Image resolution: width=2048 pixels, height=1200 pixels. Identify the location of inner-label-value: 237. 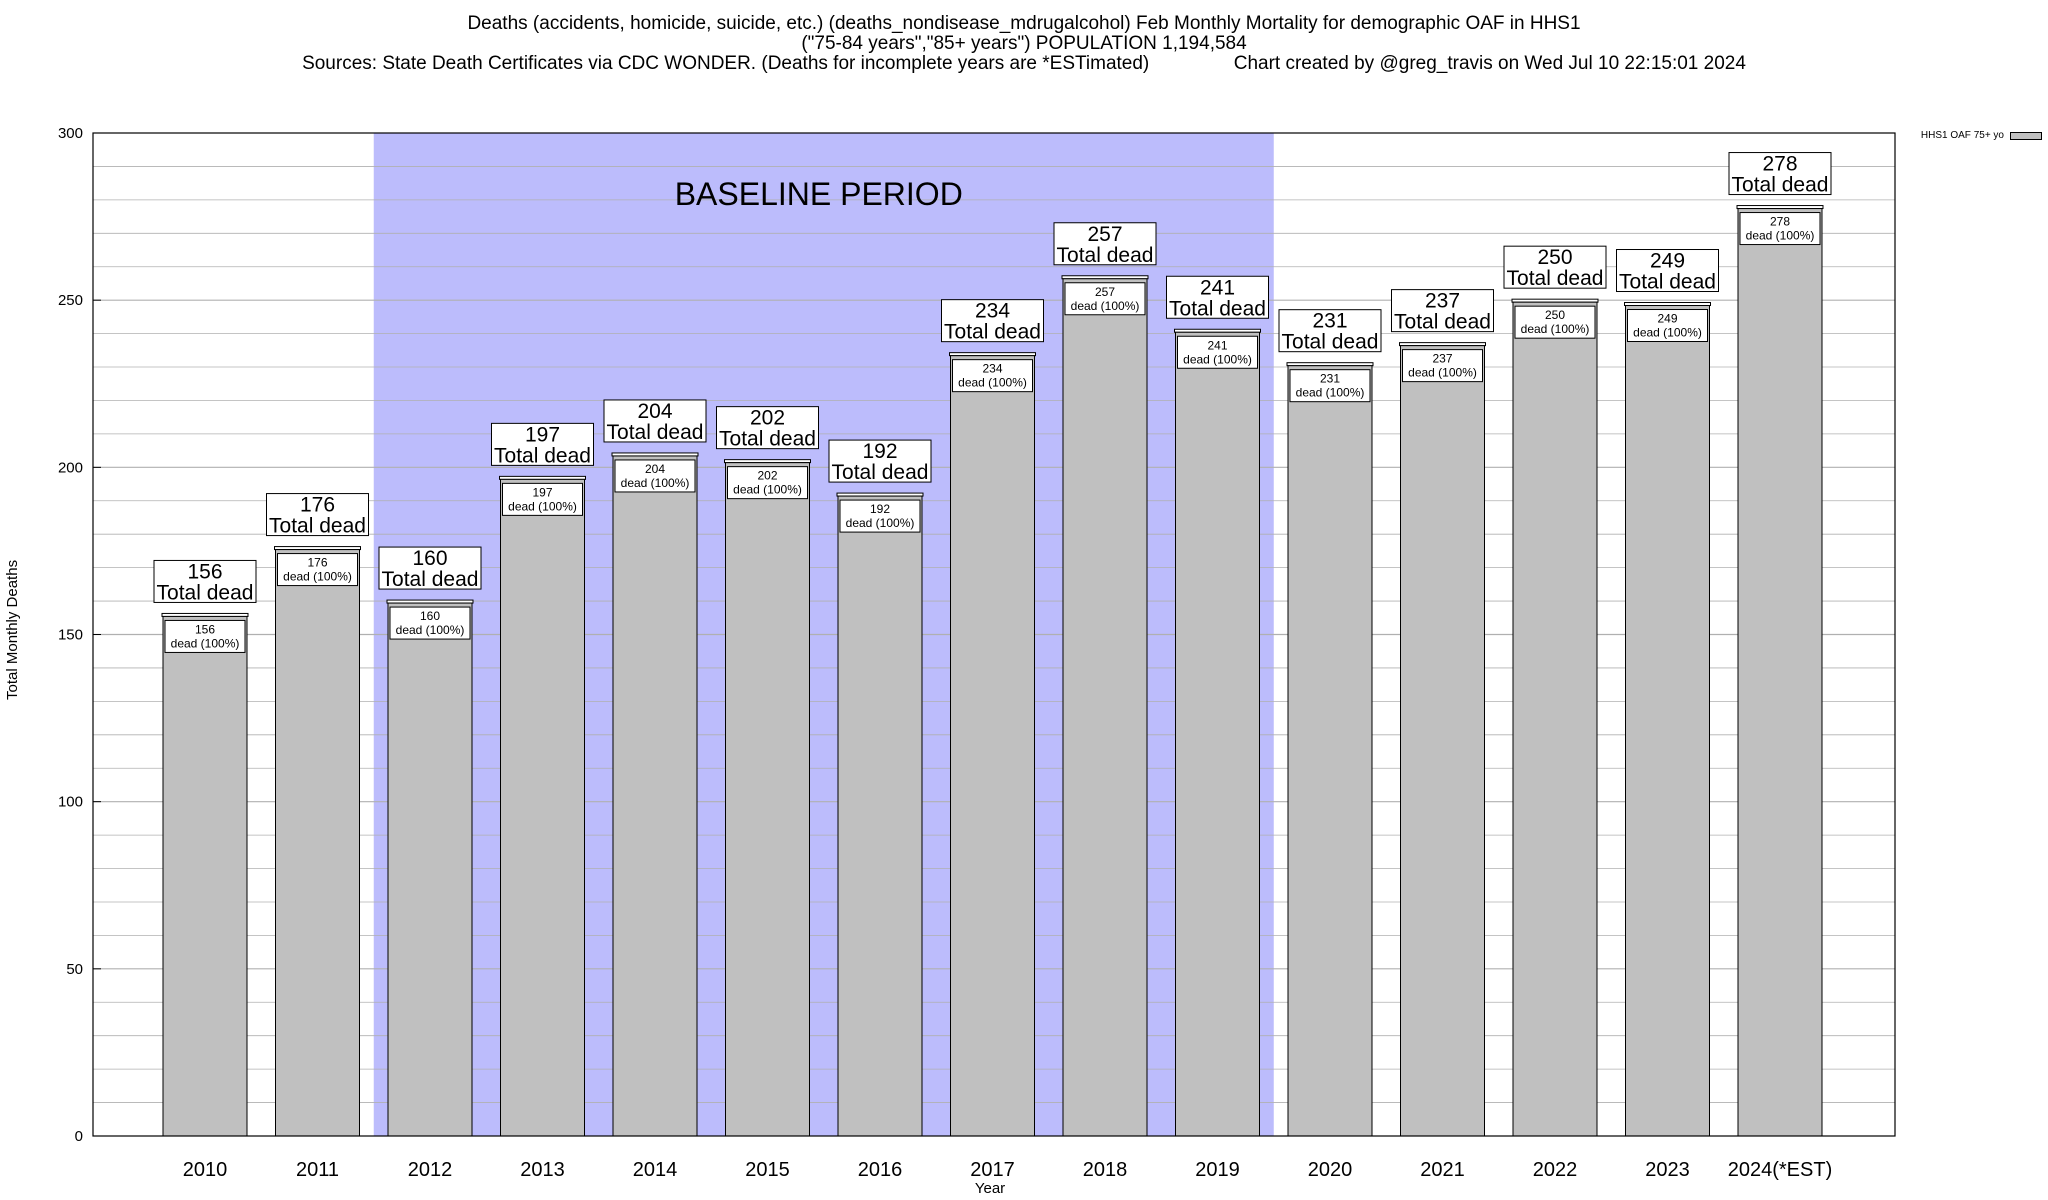
(1442, 359).